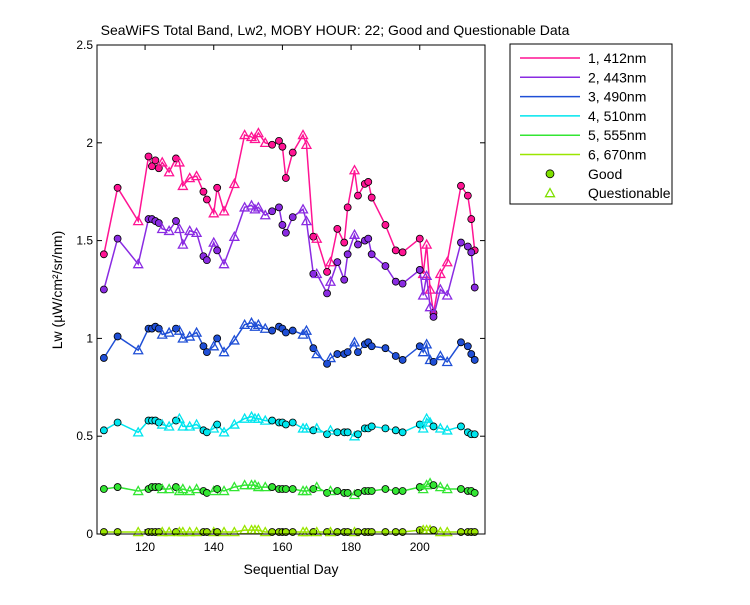 Image resolution: width=750 pixels, height=605 pixels. Describe the element at coordinates (617, 58) in the screenshot. I see `legend-label: 1, 412nm` at that location.